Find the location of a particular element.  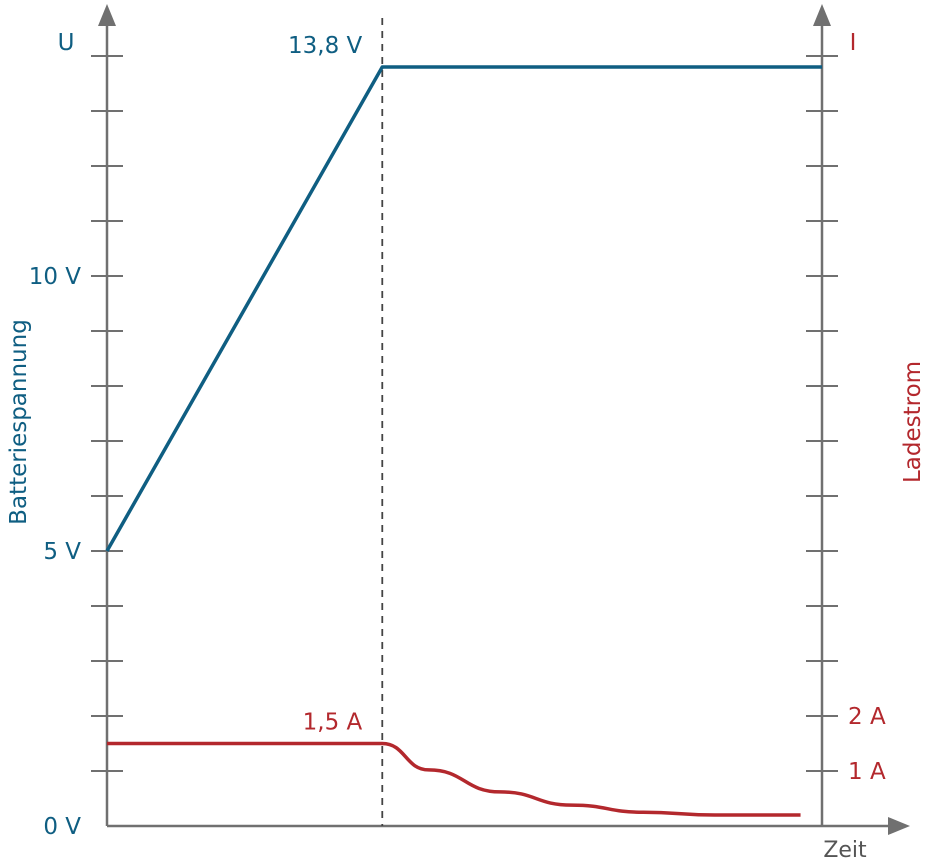

y-right-axis-label: Ladestrom is located at coordinates (913, 422).